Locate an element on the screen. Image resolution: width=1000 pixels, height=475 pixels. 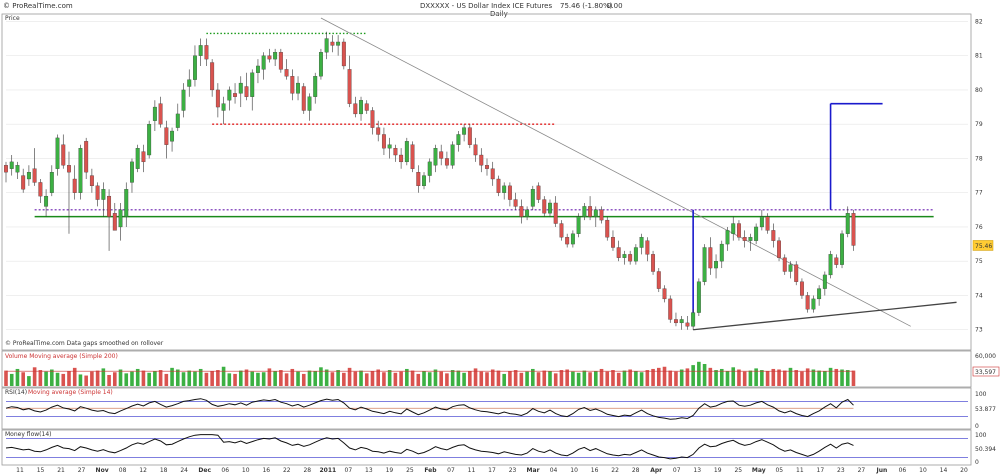
x-tick-label: Dec is located at coordinates (204, 470).